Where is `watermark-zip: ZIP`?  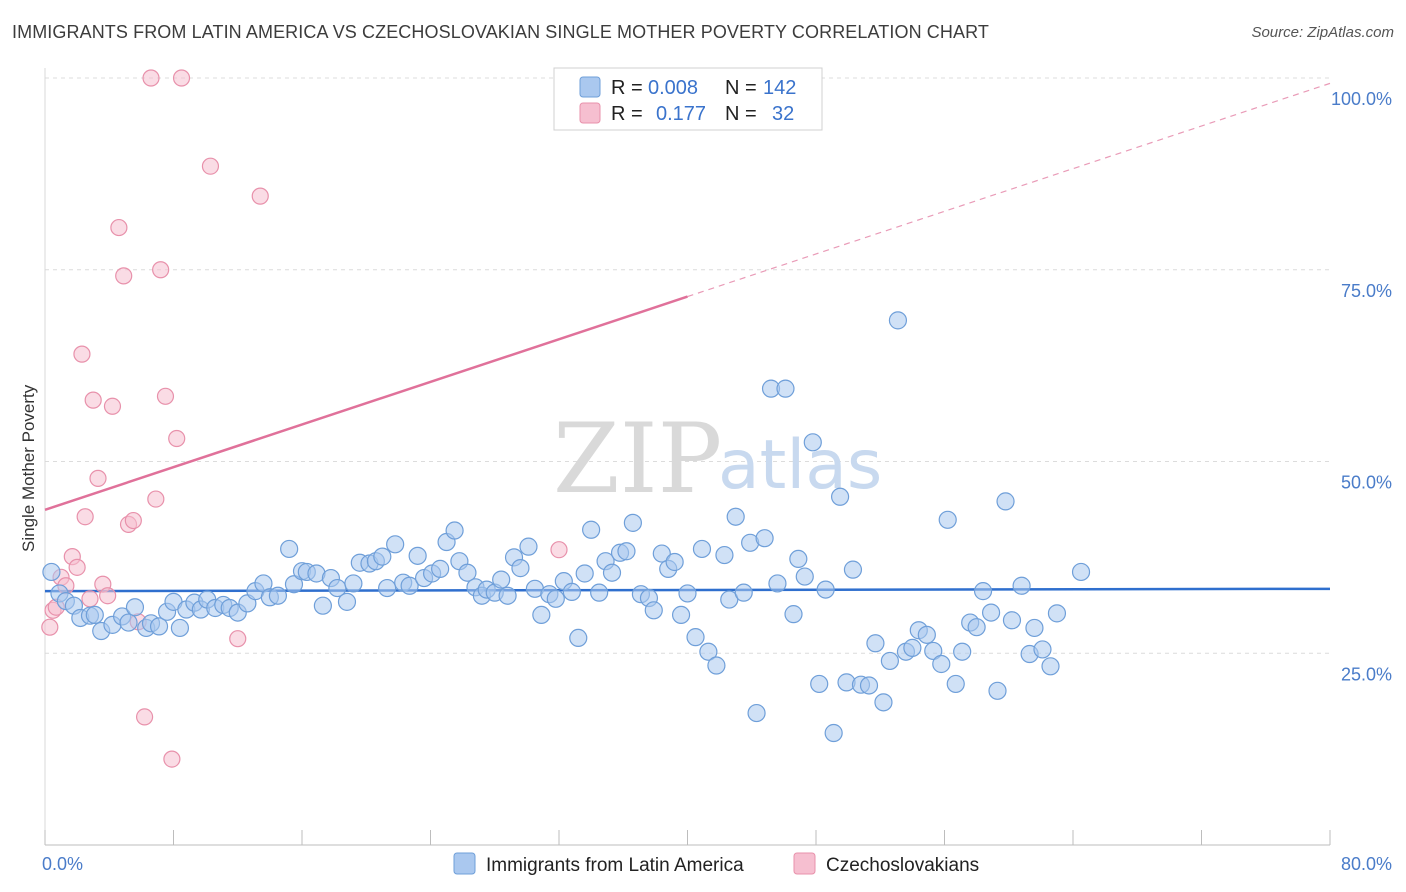 watermark-zip: ZIP is located at coordinates (637, 459).